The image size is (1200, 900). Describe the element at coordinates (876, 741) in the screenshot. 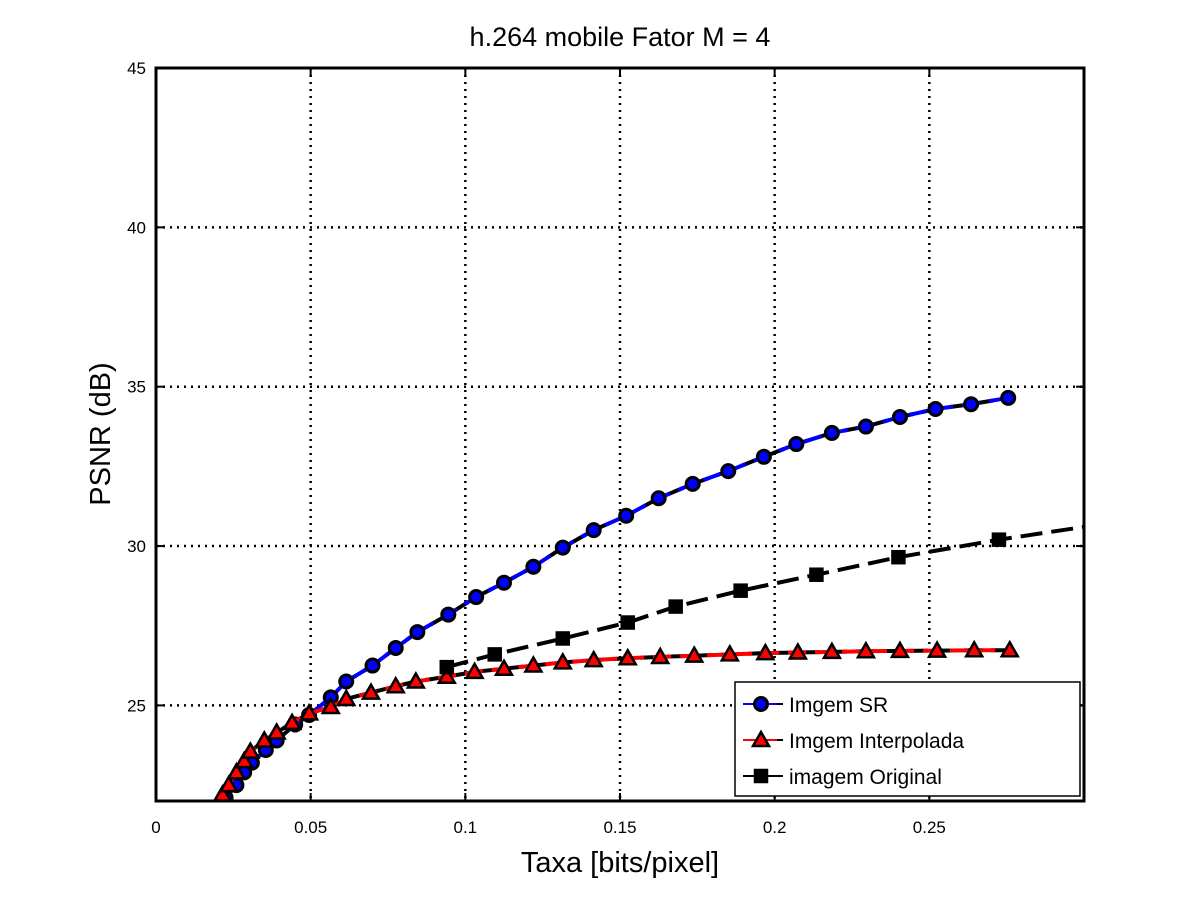

I see `legend-label: Imgem Interpolada` at that location.